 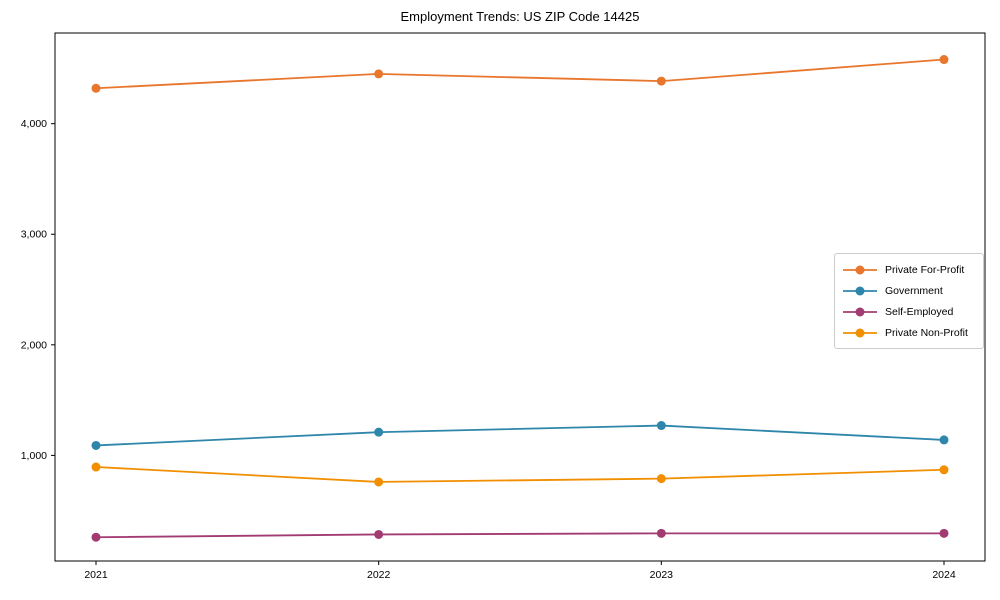 What do you see at coordinates (944, 575) in the screenshot?
I see `x-tick-label: 2024` at bounding box center [944, 575].